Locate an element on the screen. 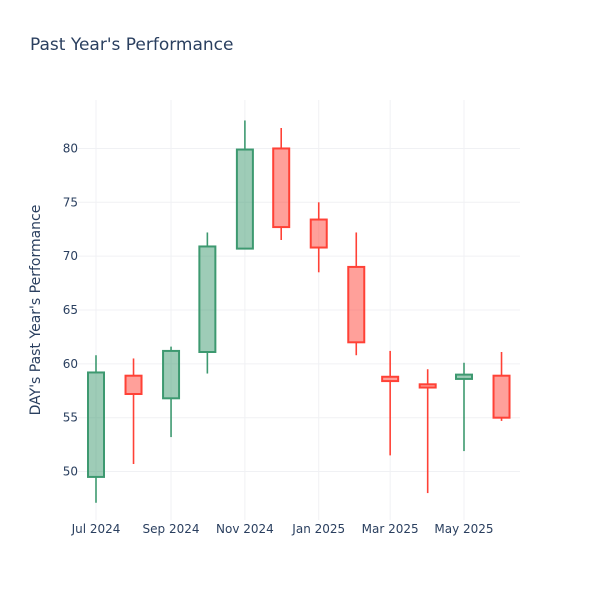  y-tick-label: 60 is located at coordinates (70, 364).